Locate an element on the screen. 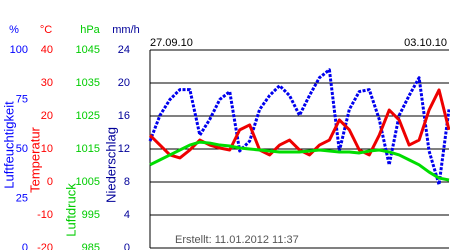 Image resolution: width=450 pixels, height=250 pixels. y-tick-label: 995 is located at coordinates (91, 215).